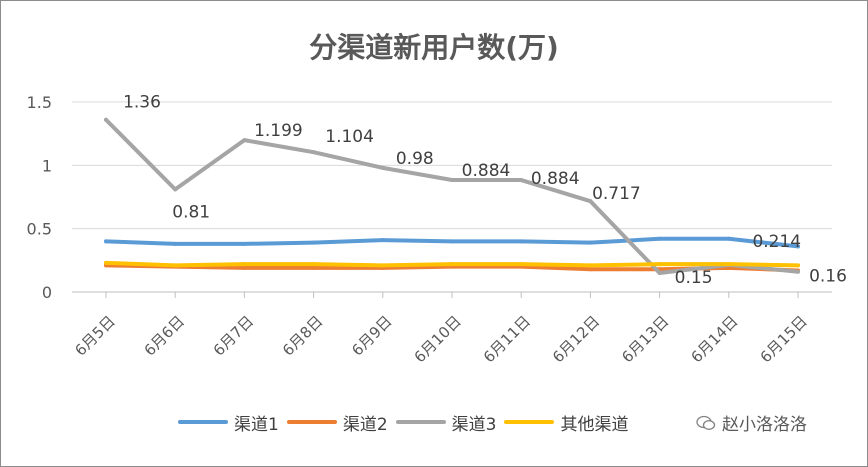 The image size is (868, 467). What do you see at coordinates (94, 335) in the screenshot?
I see `x-tick-label: 6月5日` at bounding box center [94, 335].